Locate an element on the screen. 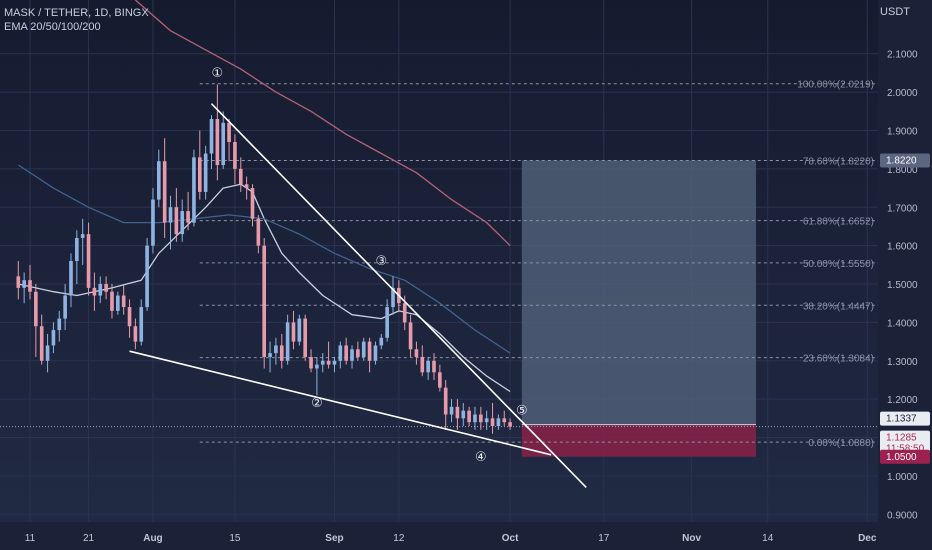 This screenshot has width=932, height=550. wave-label-3: ③ is located at coordinates (381, 261).